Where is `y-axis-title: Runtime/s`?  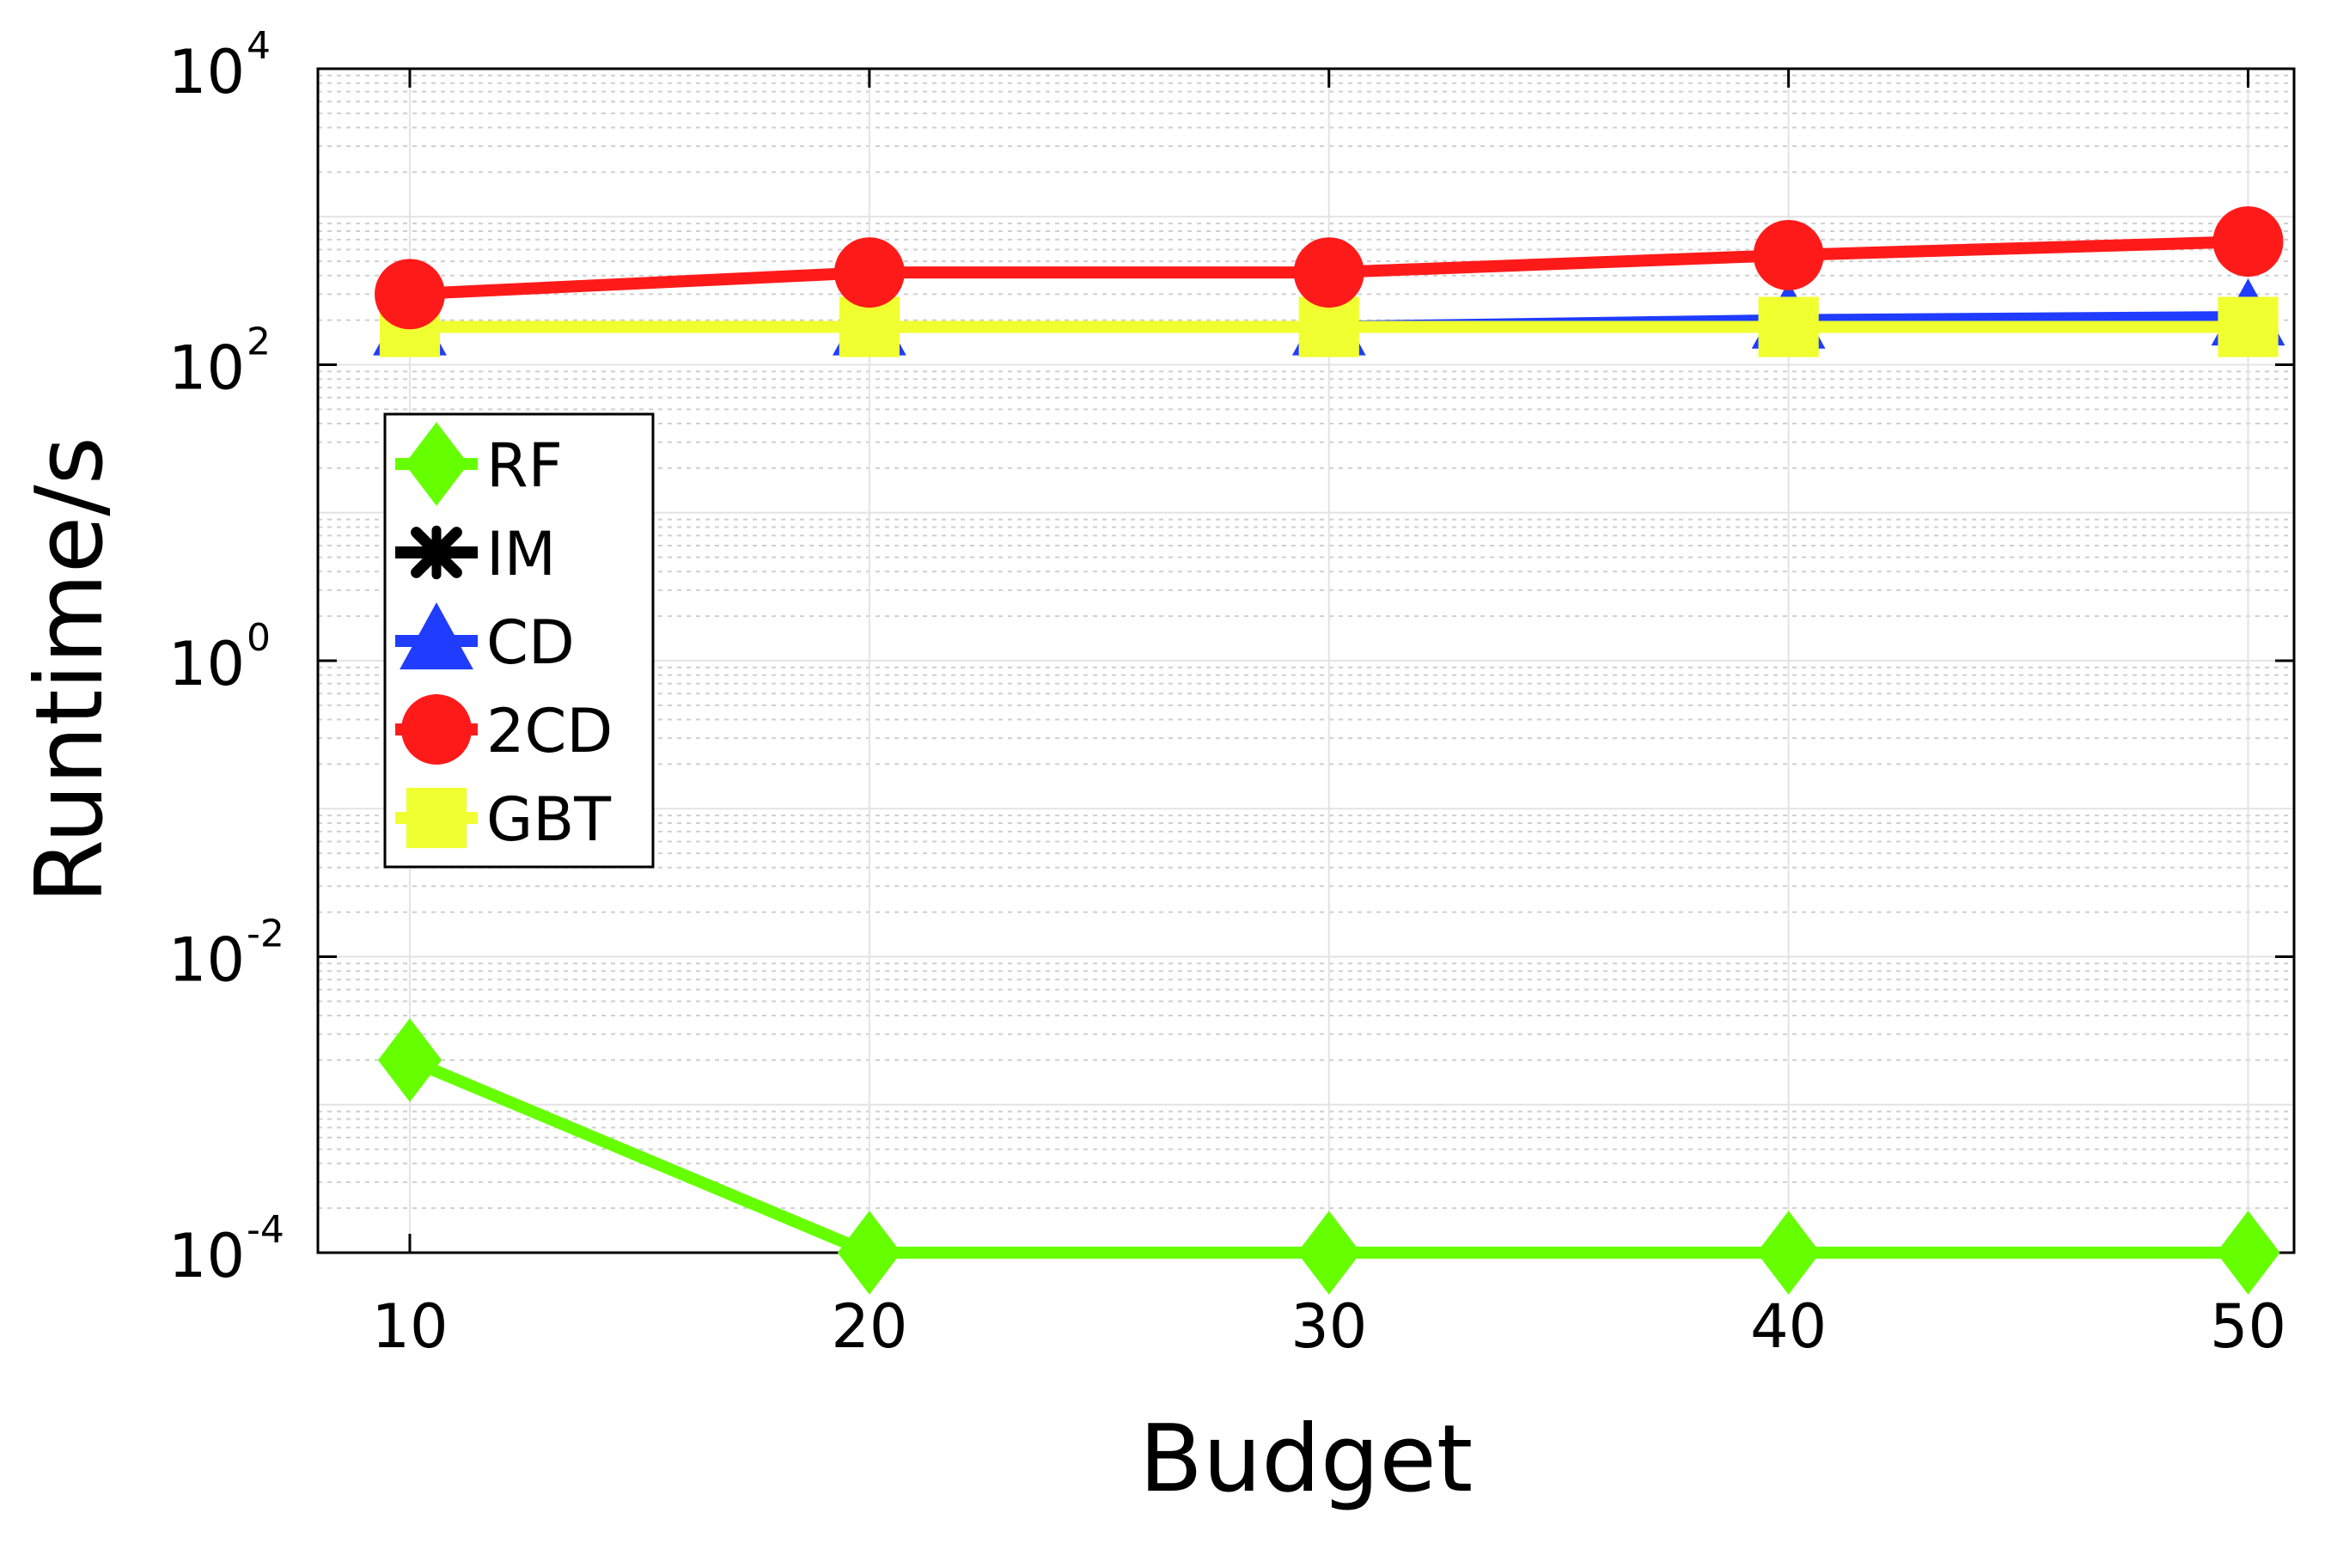 y-axis-title: Runtime/s is located at coordinates (70, 670).